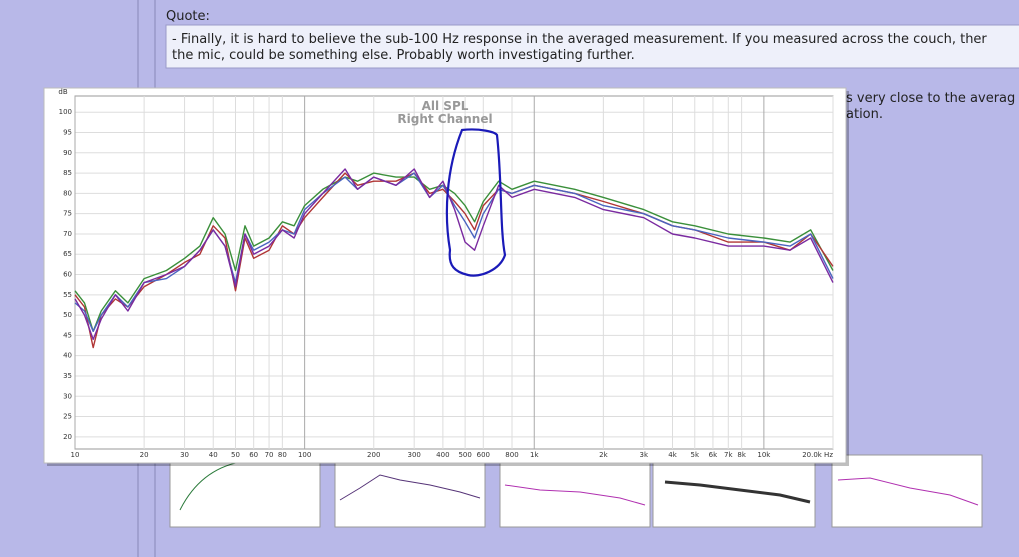  I want to click on y-tick-label: 85, so click(67, 173).